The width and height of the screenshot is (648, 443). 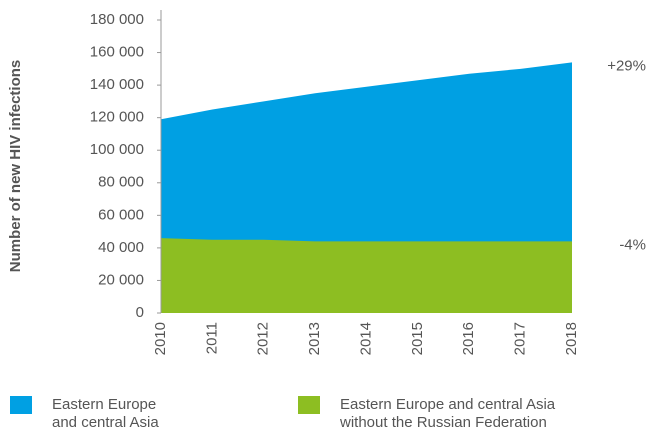 What do you see at coordinates (365, 338) in the screenshot?
I see `x-tick-label: 2014` at bounding box center [365, 338].